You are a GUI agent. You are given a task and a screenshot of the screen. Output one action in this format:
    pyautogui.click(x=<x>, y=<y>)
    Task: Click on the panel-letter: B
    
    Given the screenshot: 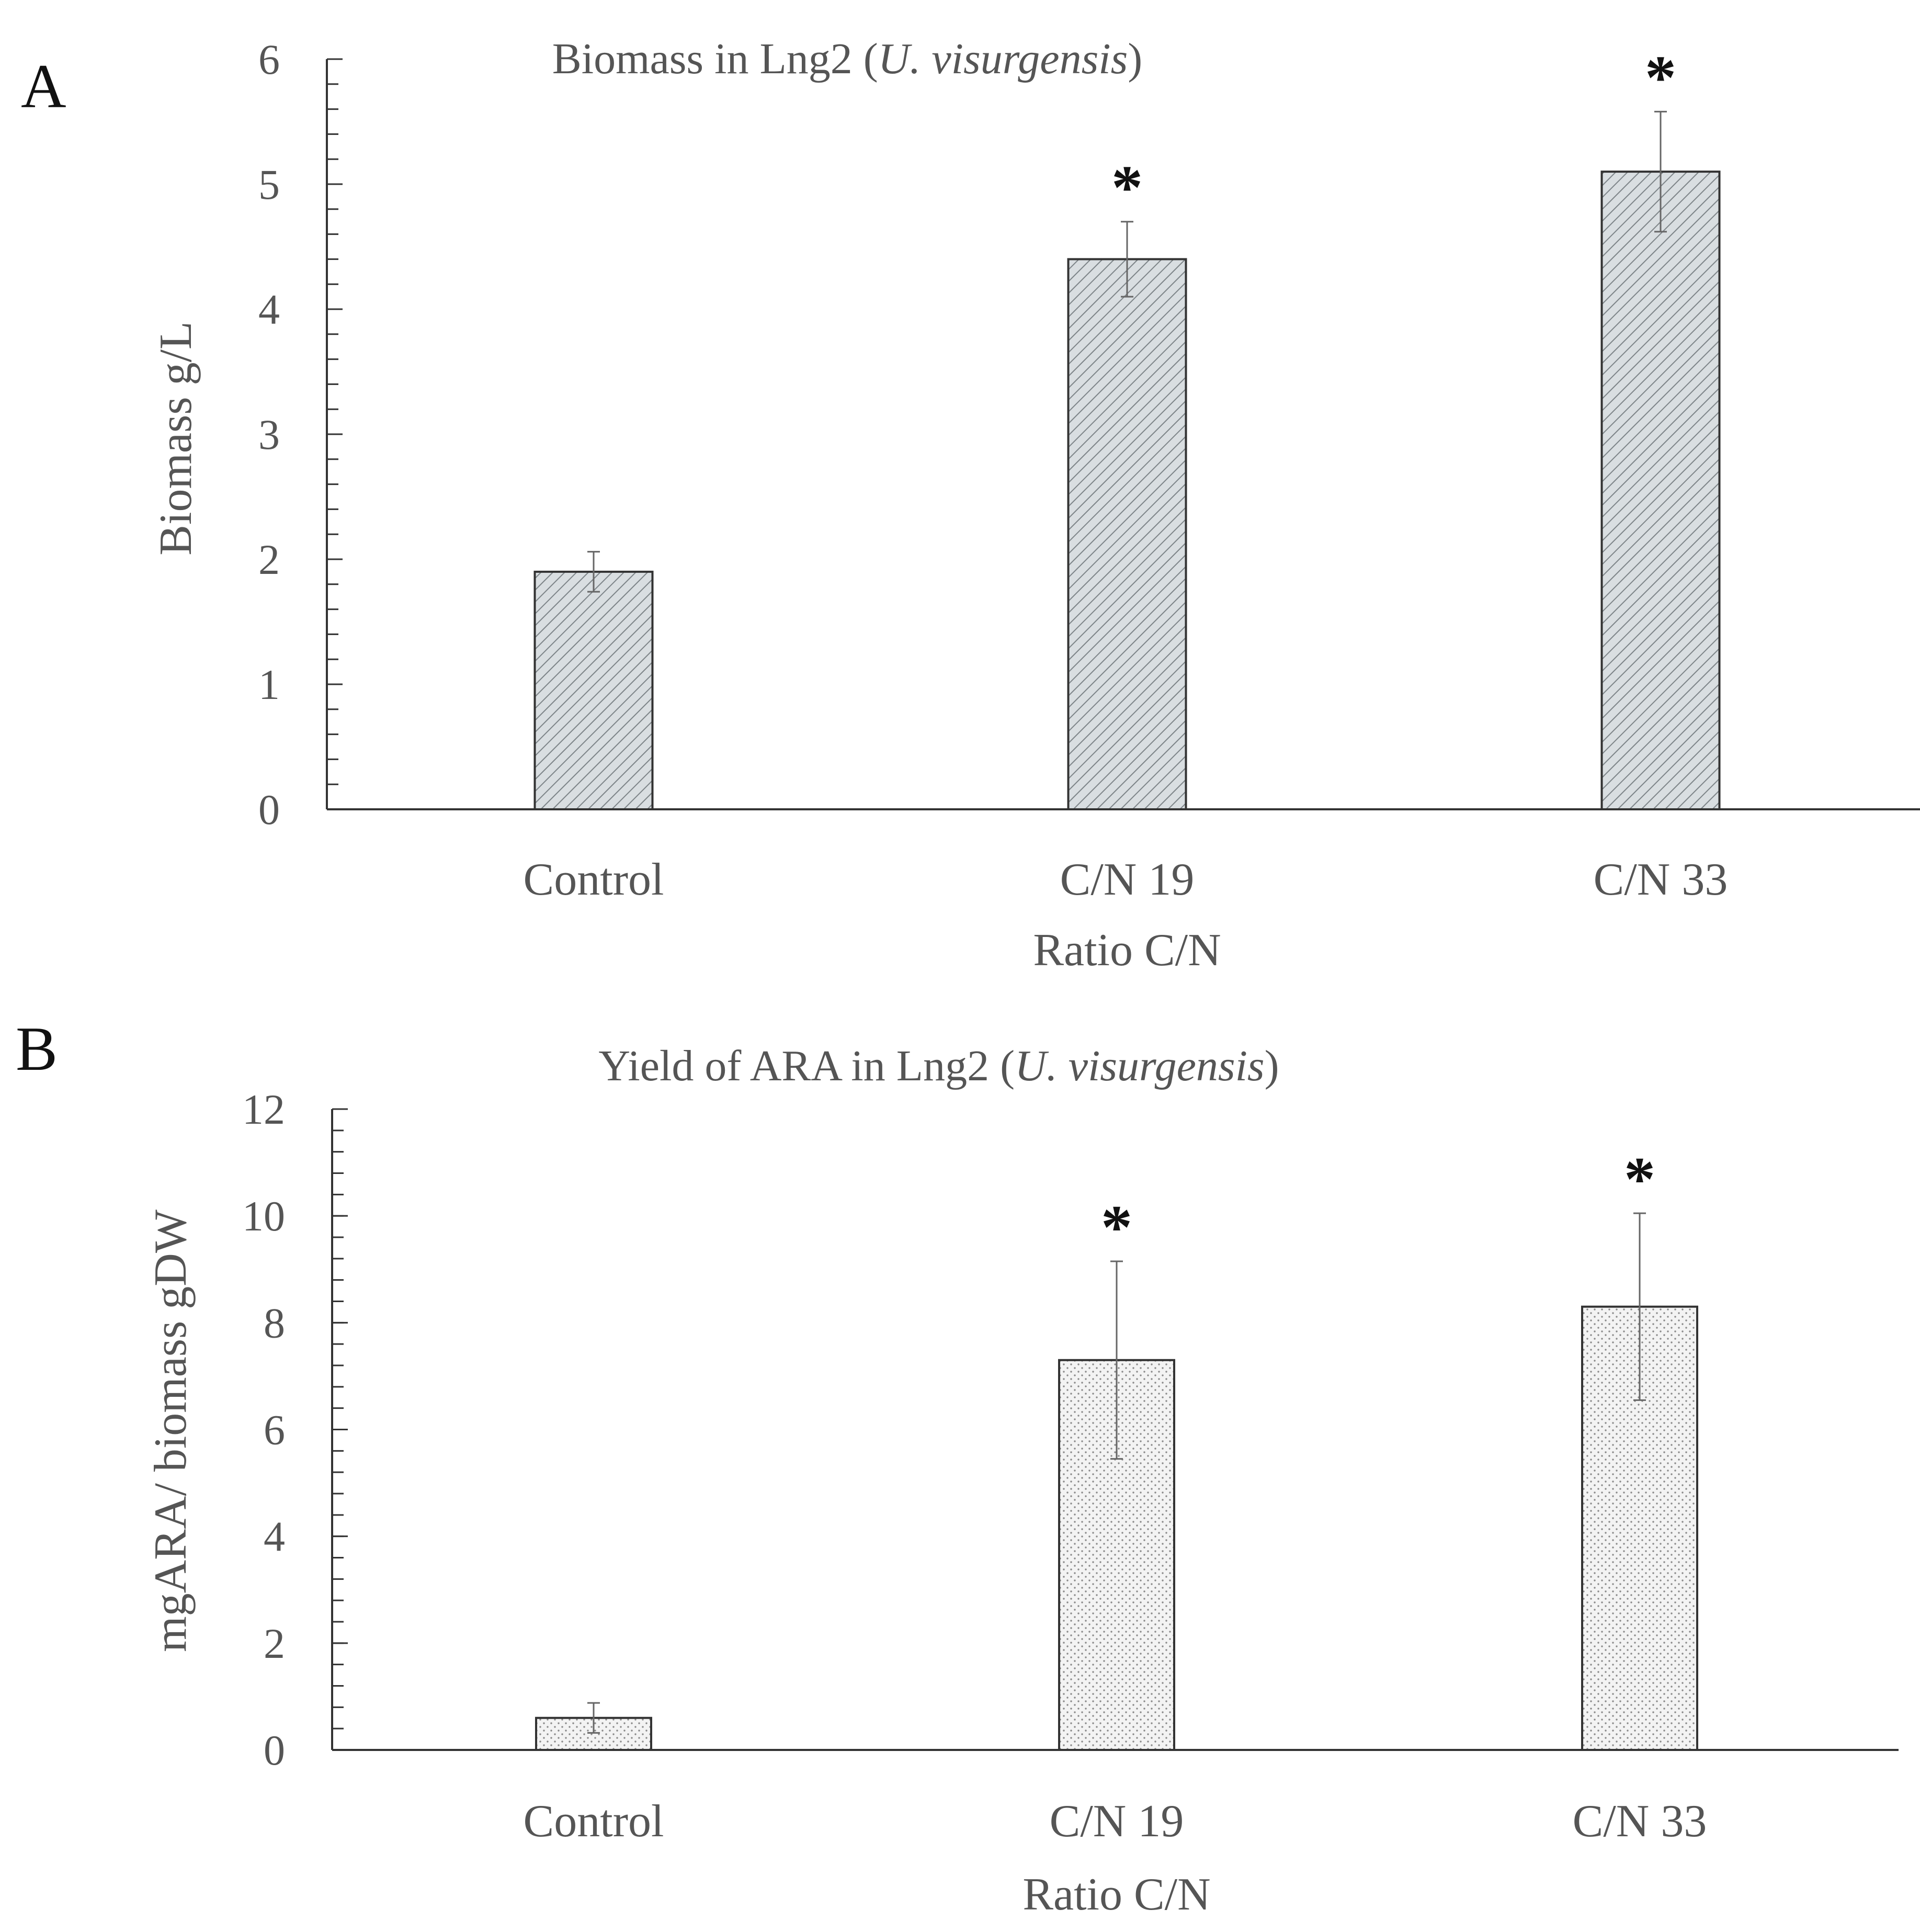 What is the action you would take?
    pyautogui.click(x=37, y=1049)
    